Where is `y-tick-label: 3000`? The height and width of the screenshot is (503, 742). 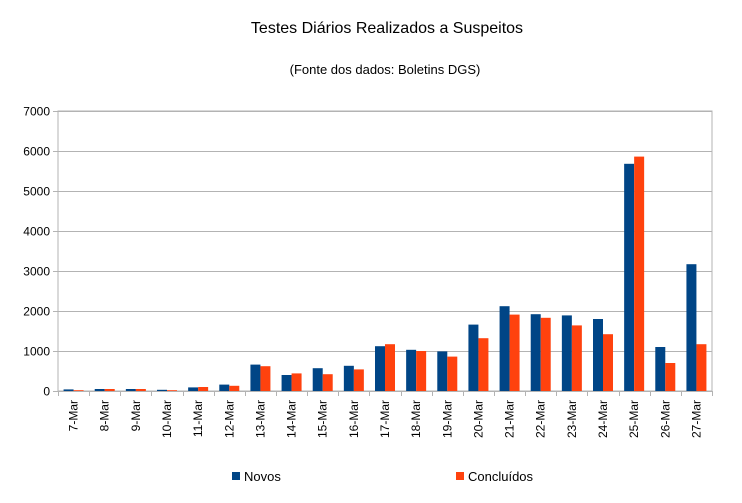 y-tick-label: 3000 is located at coordinates (36, 272).